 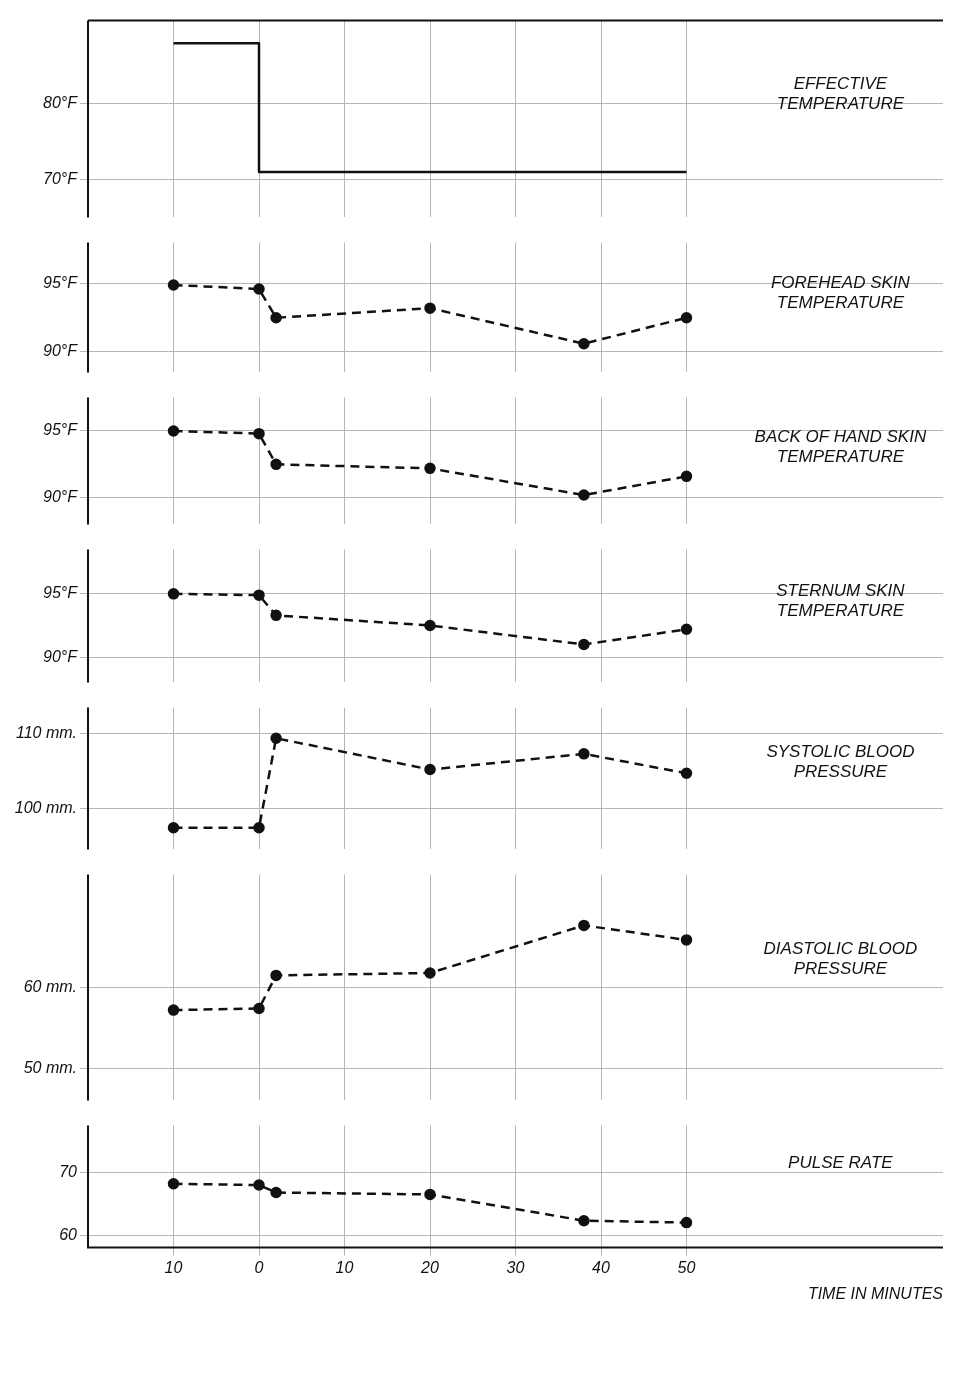 What do you see at coordinates (68, 1171) in the screenshot?
I see `y-tick-label: 70` at bounding box center [68, 1171].